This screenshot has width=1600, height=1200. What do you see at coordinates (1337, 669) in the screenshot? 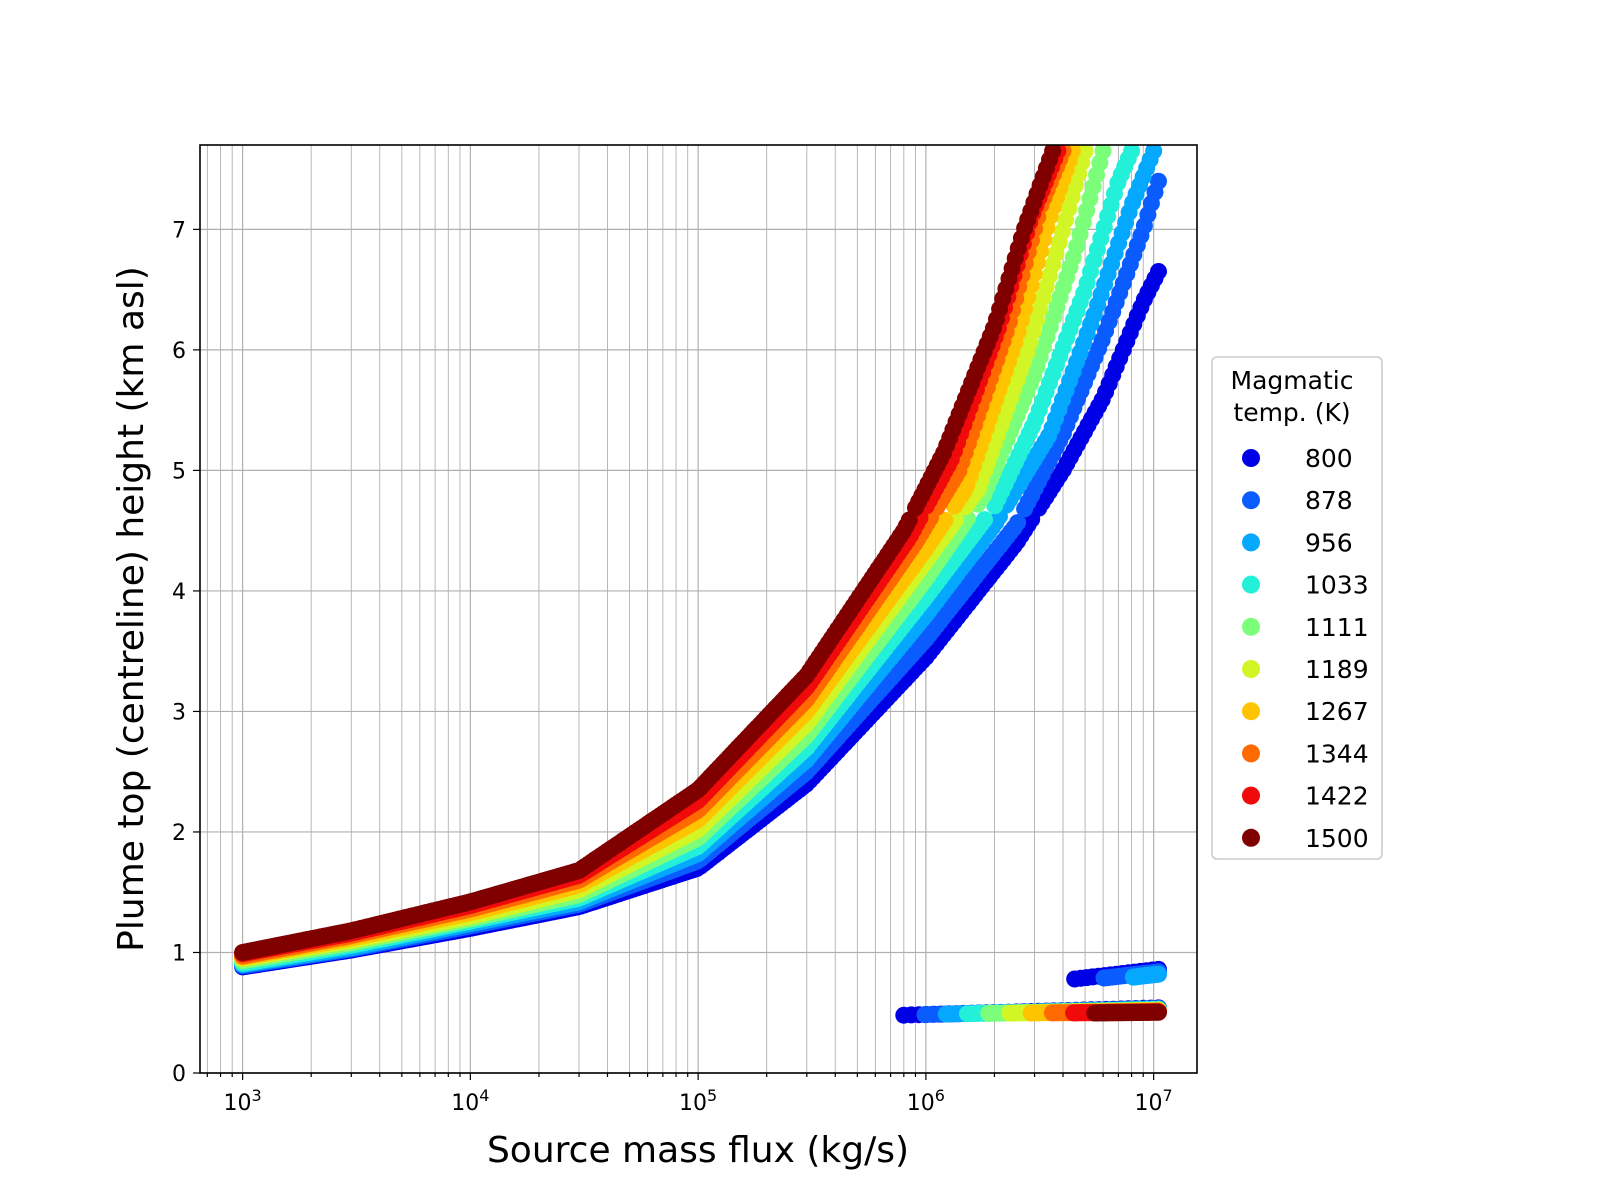
I see `legend-label-1189: 1189` at bounding box center [1337, 669].